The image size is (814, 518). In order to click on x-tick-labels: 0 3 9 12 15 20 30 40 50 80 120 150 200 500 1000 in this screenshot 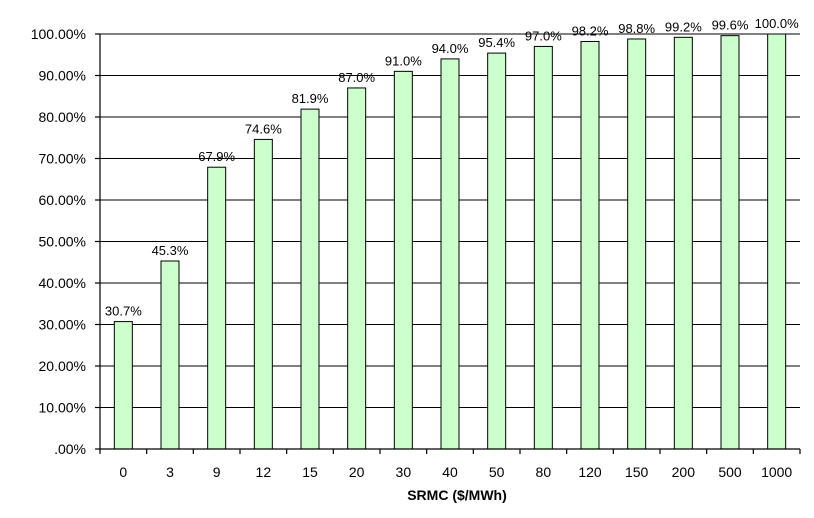, I will do `click(455, 472)`.